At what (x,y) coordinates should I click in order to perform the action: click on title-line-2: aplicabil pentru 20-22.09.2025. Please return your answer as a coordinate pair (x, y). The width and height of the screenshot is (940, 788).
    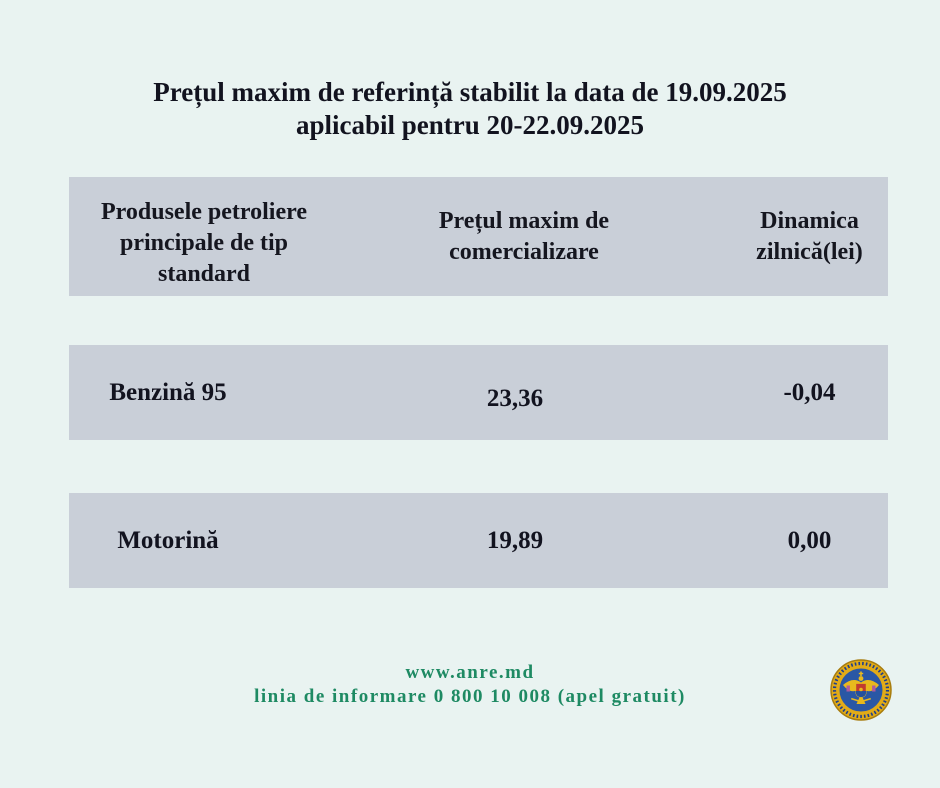
    Looking at the image, I should click on (470, 125).